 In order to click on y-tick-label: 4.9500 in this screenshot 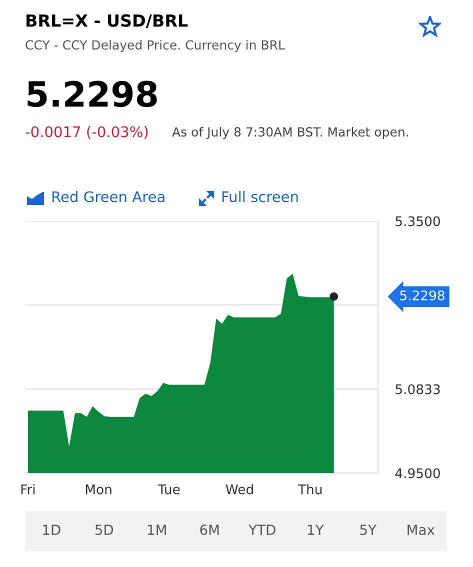, I will do `click(417, 473)`.